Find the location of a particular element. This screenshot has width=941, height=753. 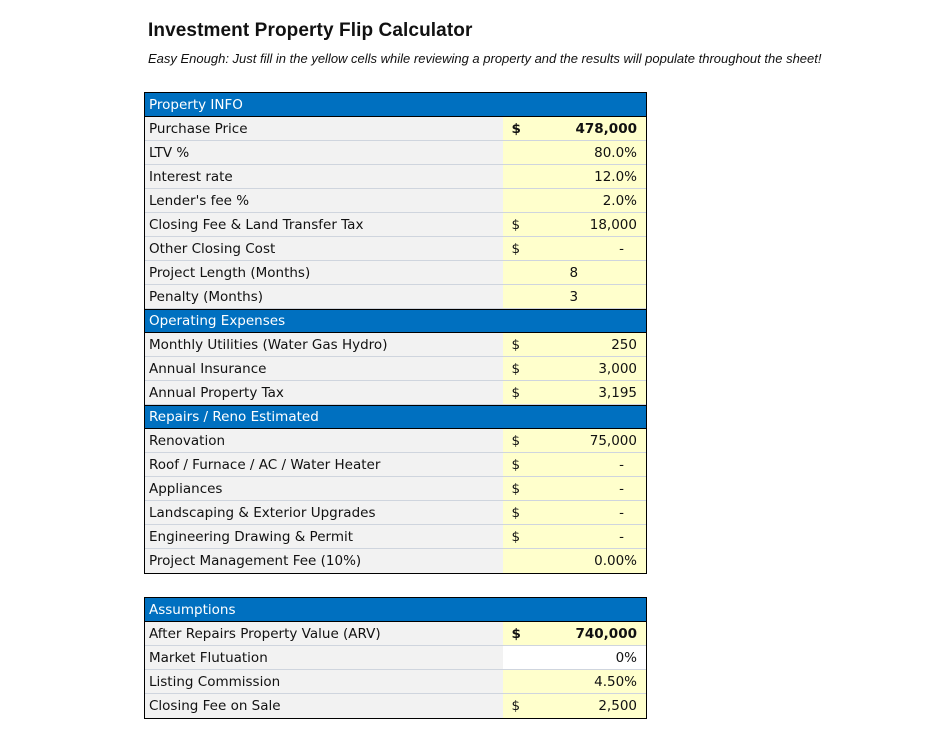

penalty-cell: 3 is located at coordinates (574, 296).